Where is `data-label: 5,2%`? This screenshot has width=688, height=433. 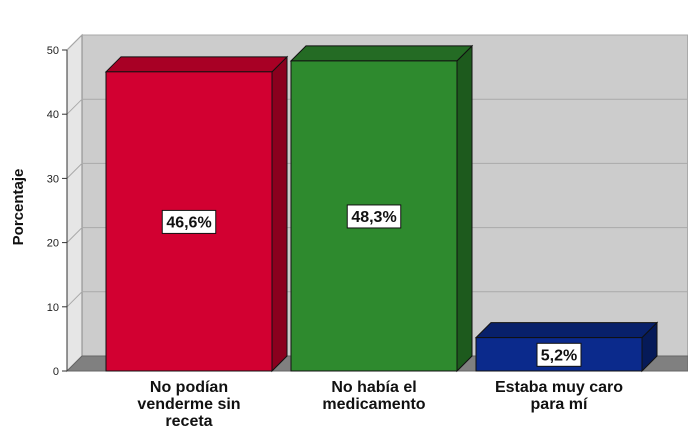 data-label: 5,2% is located at coordinates (559, 355).